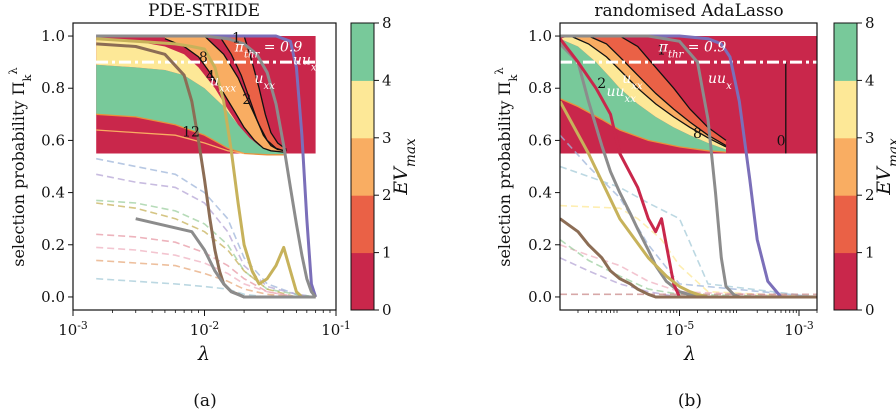  What do you see at coordinates (204, 11) in the screenshot?
I see `panel-a-title: PDE-STRIDE` at bounding box center [204, 11].